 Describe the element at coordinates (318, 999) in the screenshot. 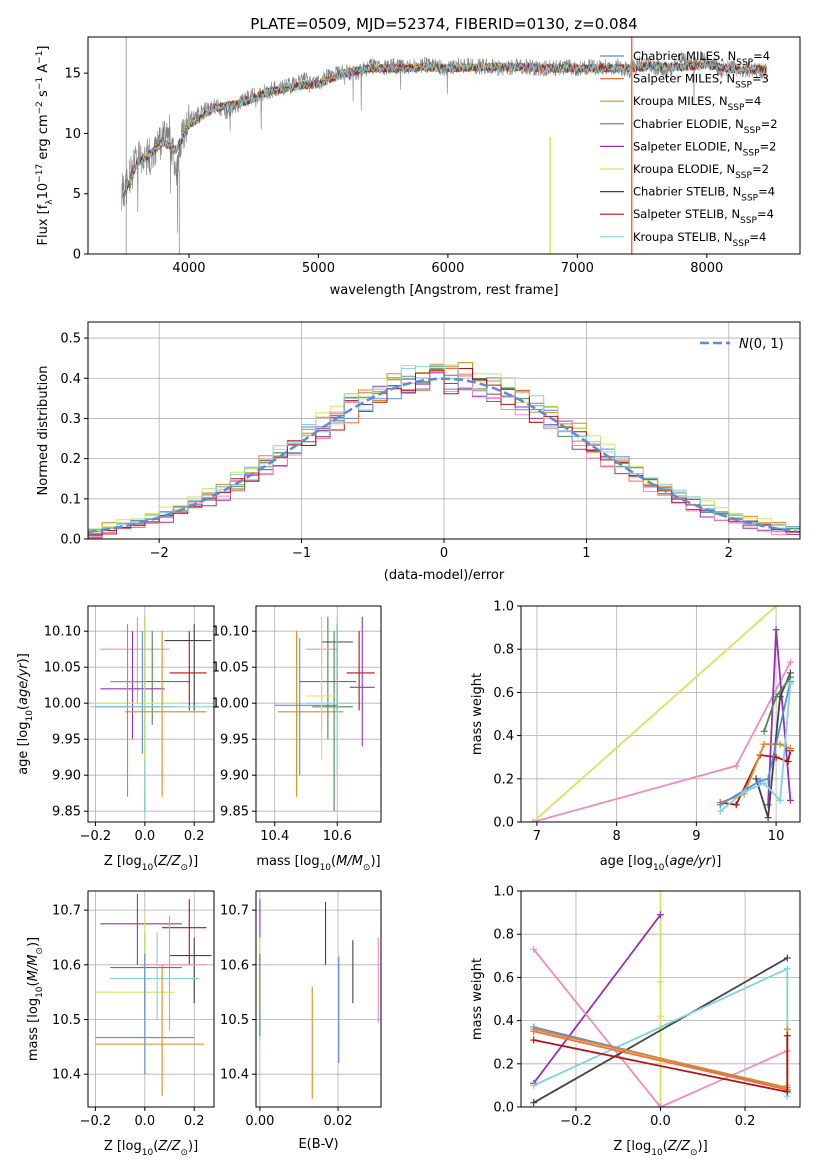

I see `mass-vs-EBV-frame` at that location.